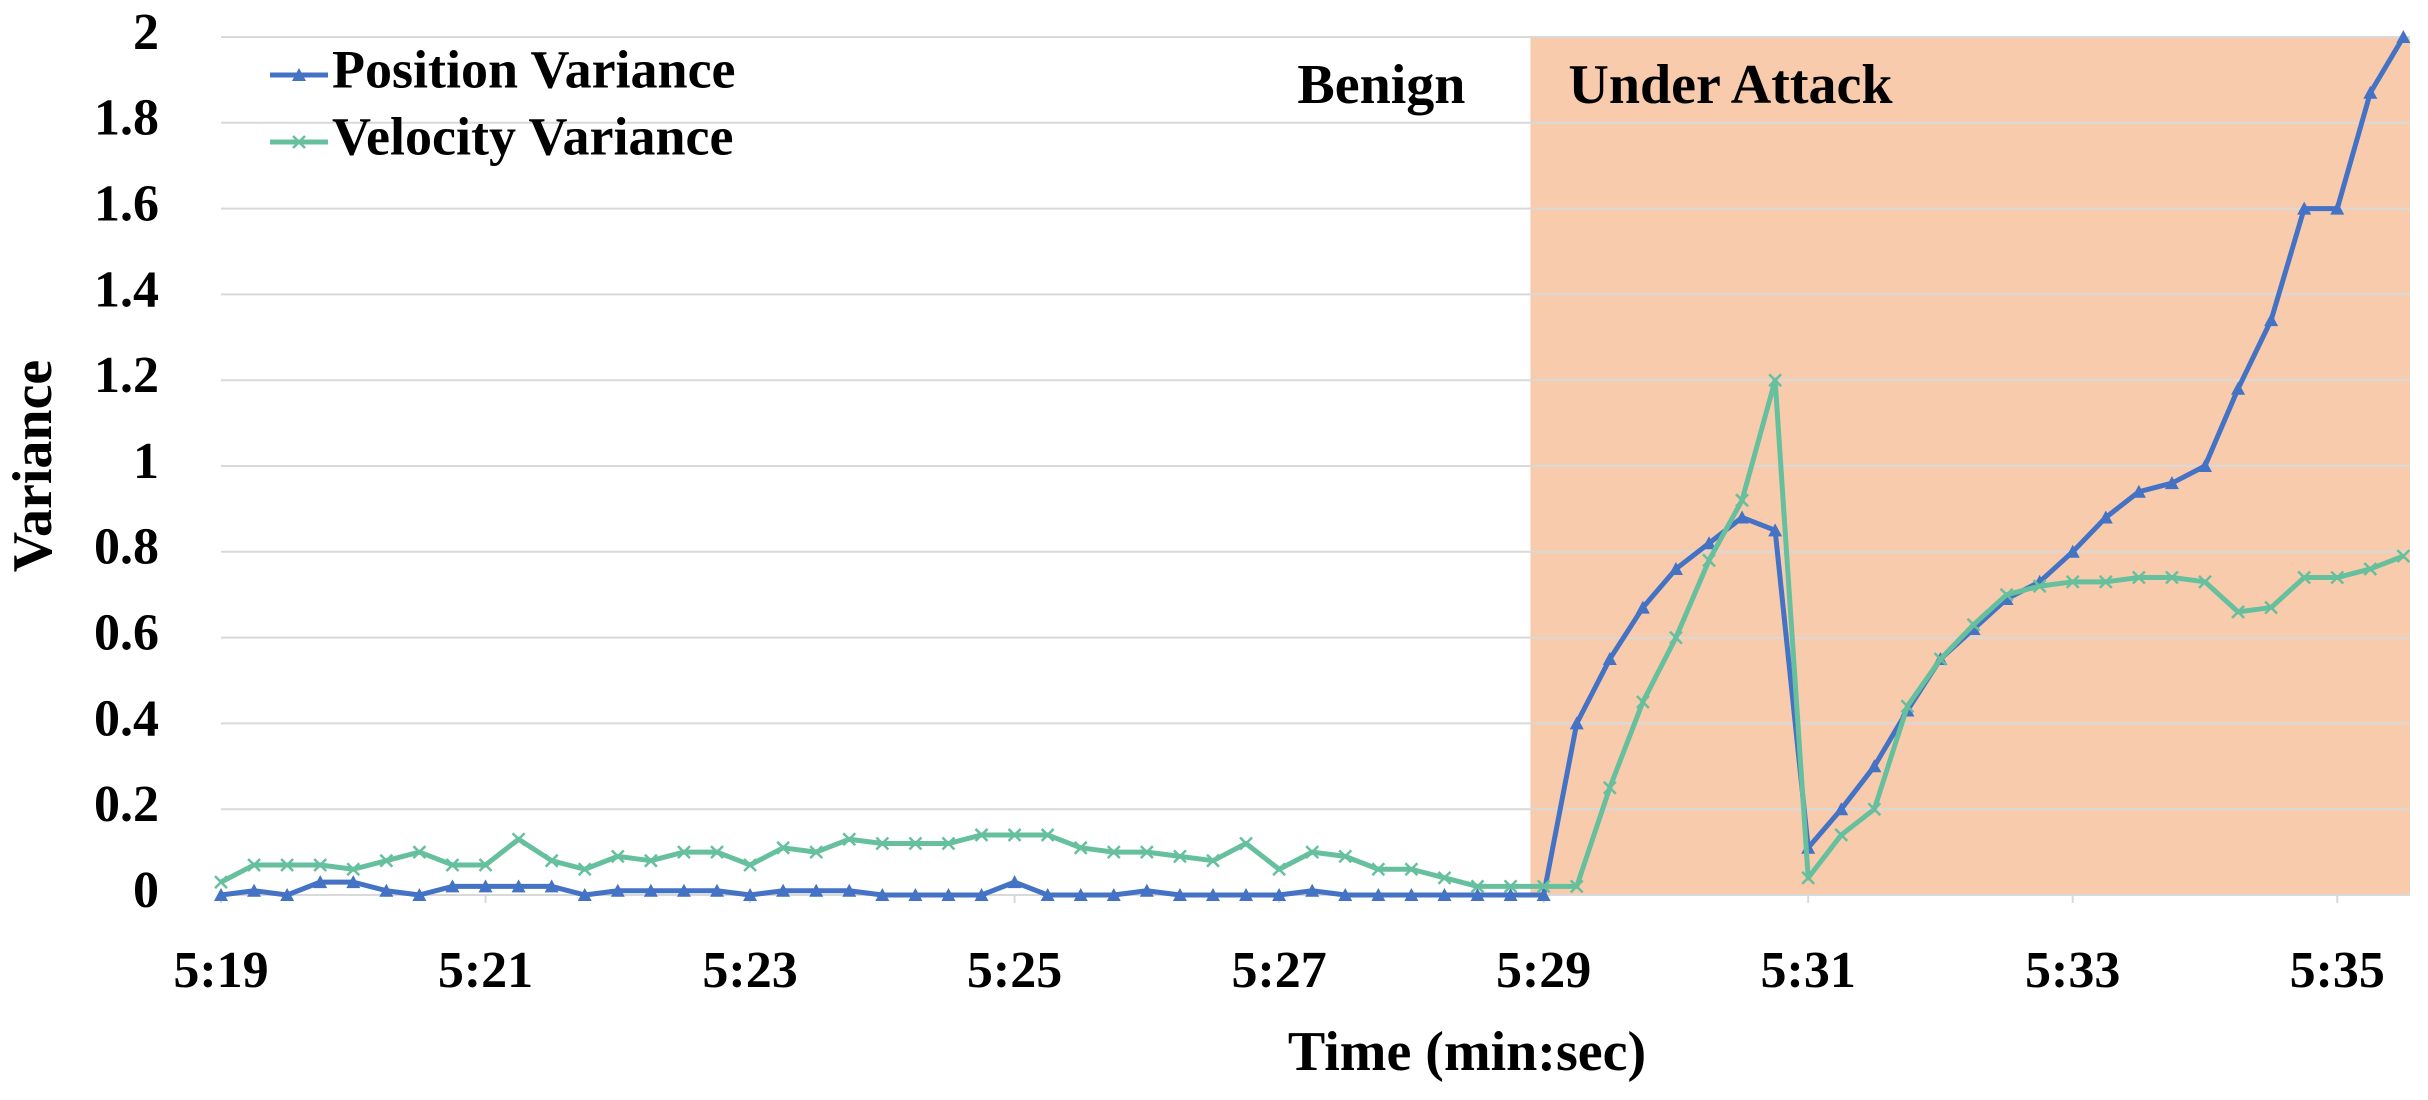  I want to click on y-tick-label: 1.8, so click(126, 118).